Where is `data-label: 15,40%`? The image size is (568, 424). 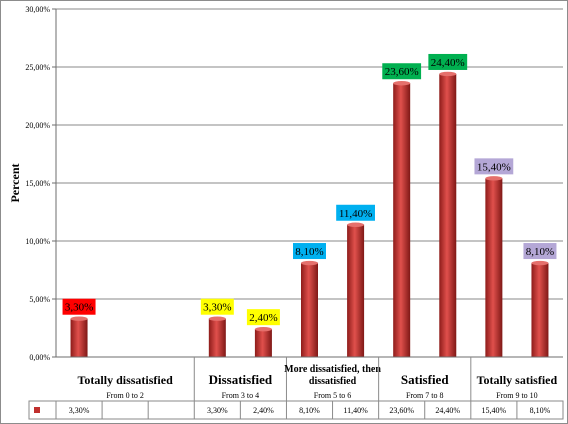 data-label: 15,40% is located at coordinates (494, 167).